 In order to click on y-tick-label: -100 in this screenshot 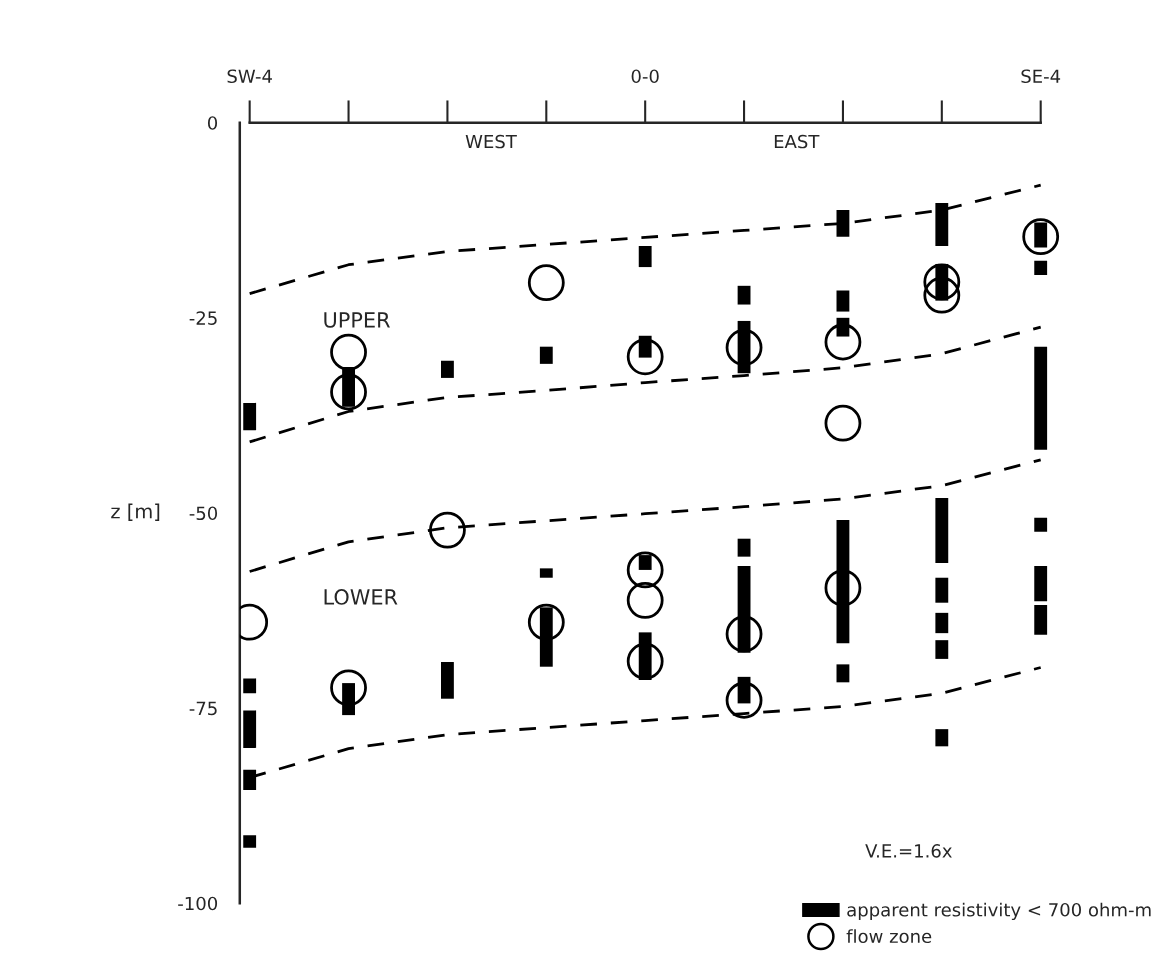, I will do `click(198, 903)`.